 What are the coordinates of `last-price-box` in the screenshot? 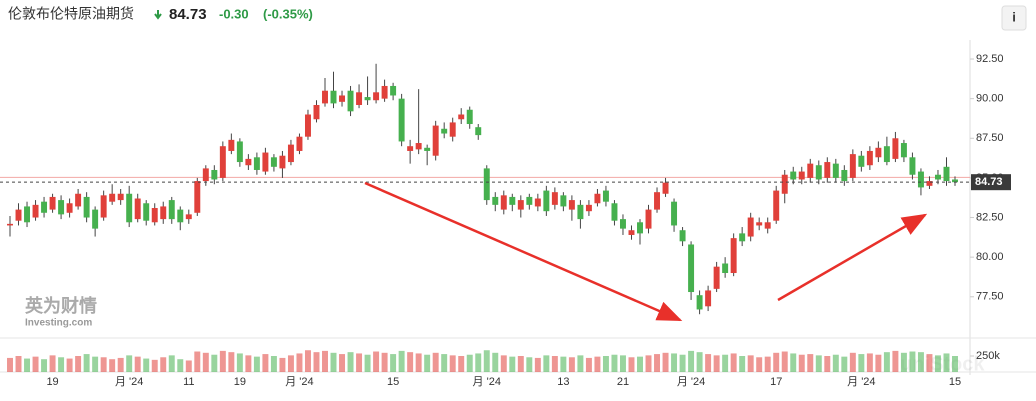 It's located at (991, 182).